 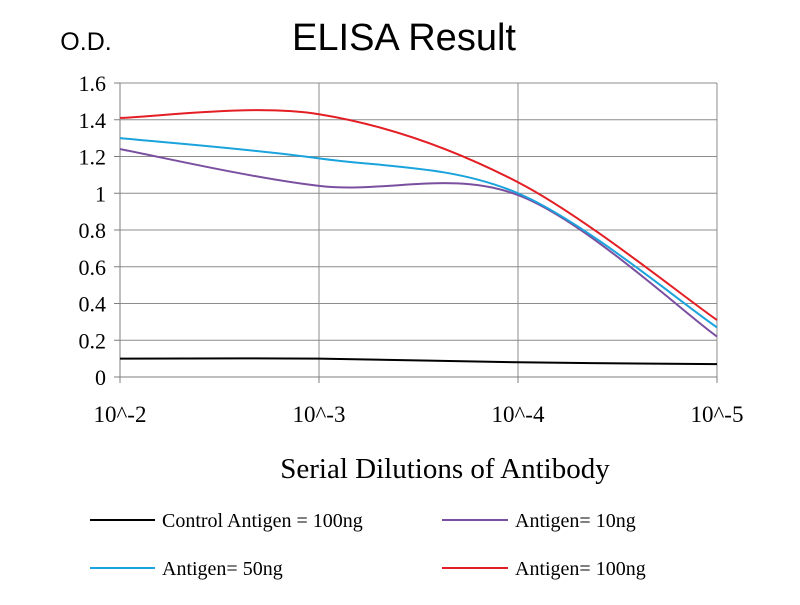 What do you see at coordinates (120, 414) in the screenshot?
I see `x-tick-label: 10^-2` at bounding box center [120, 414].